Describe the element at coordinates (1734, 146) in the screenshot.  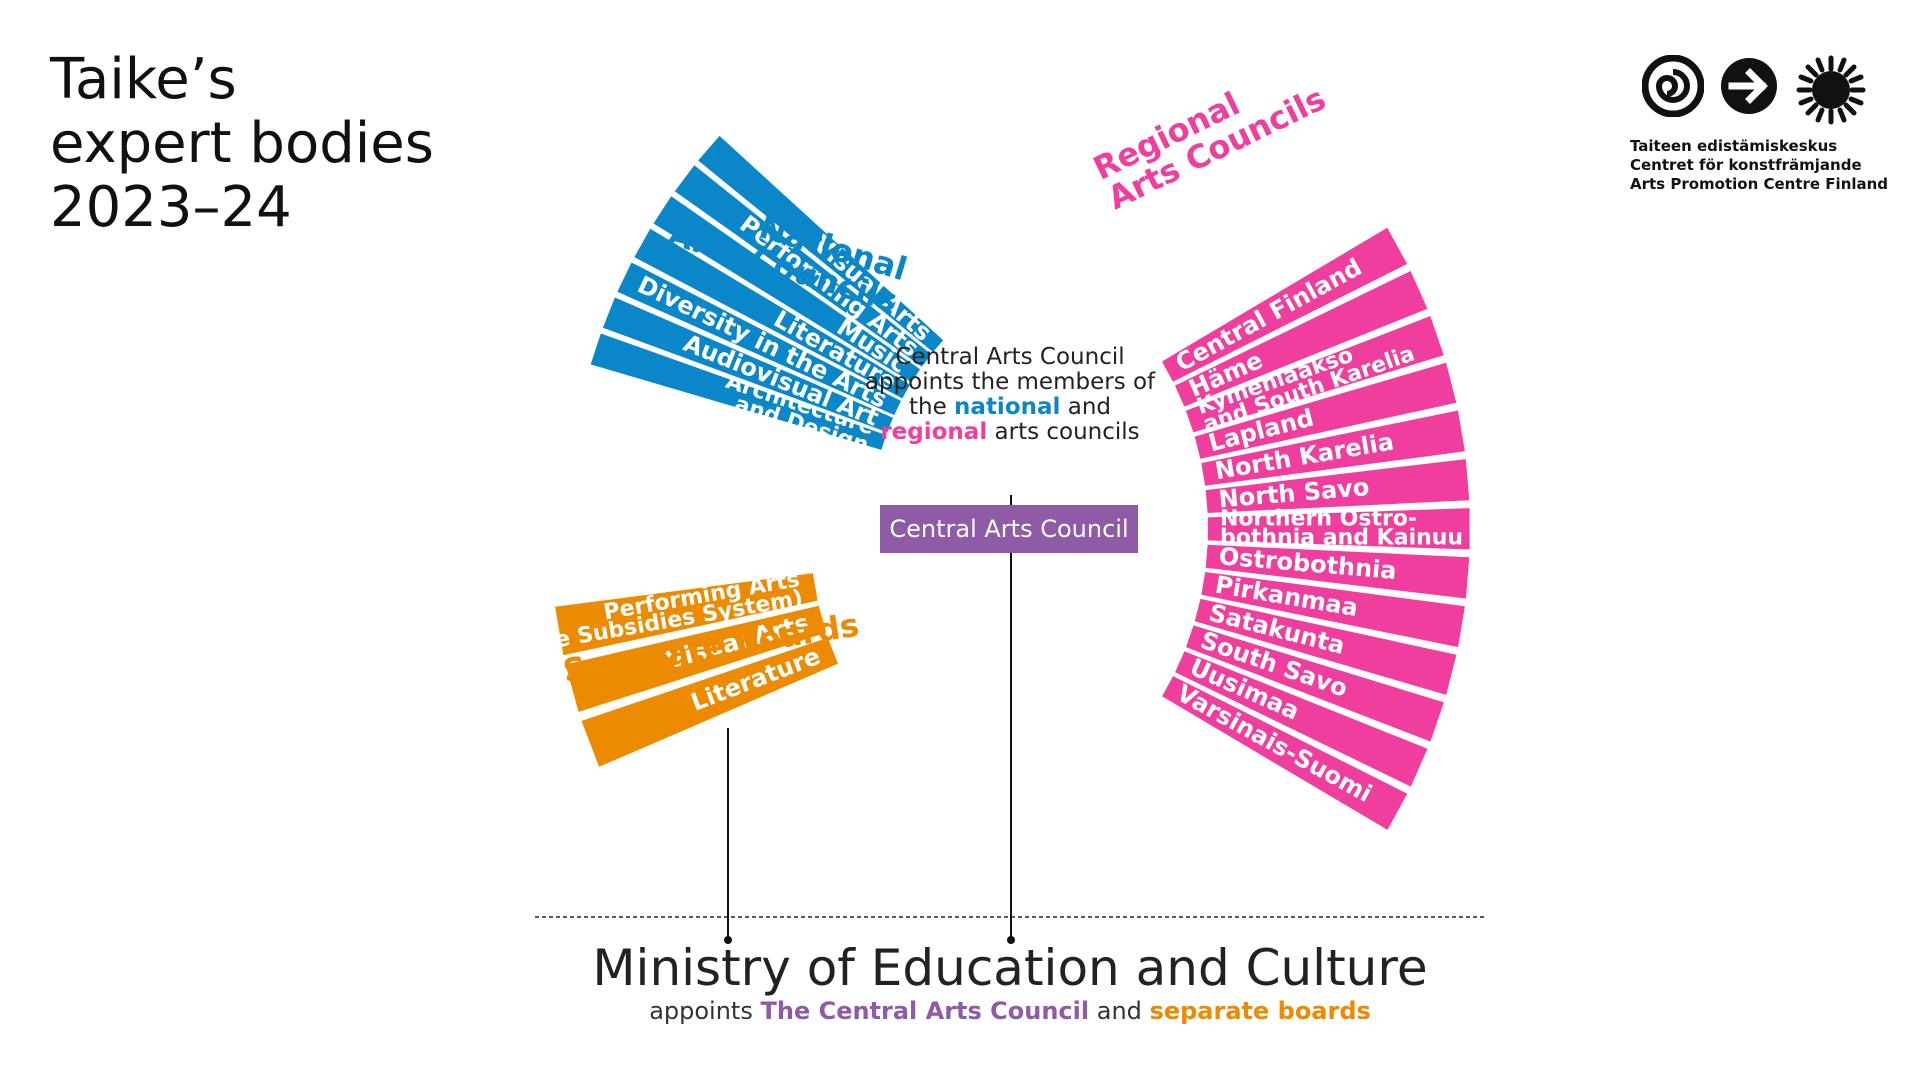
I see `org-name-fi: Taiteen edistämiskeskus` at that location.